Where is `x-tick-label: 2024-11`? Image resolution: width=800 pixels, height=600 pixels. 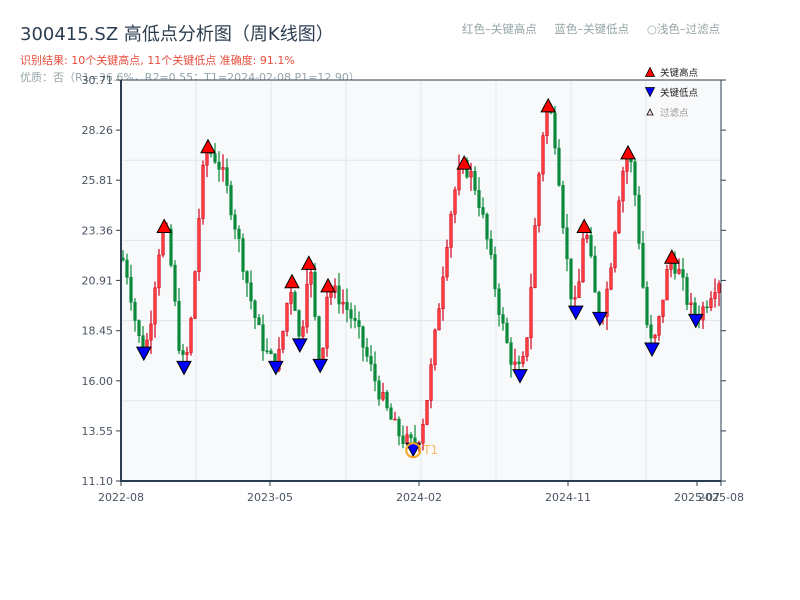
x-tick-label: 2024-11 is located at coordinates (568, 497).